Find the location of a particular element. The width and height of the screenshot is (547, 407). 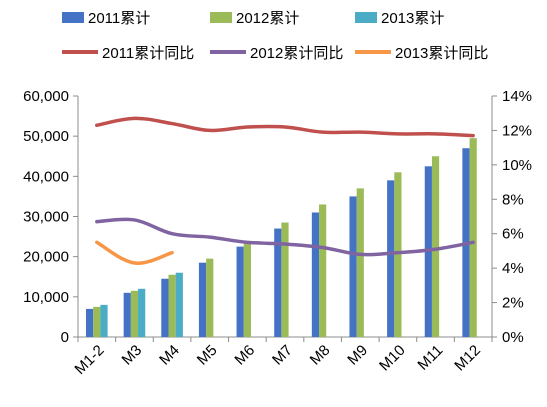

bar-1-M10 is located at coordinates (390, 258).